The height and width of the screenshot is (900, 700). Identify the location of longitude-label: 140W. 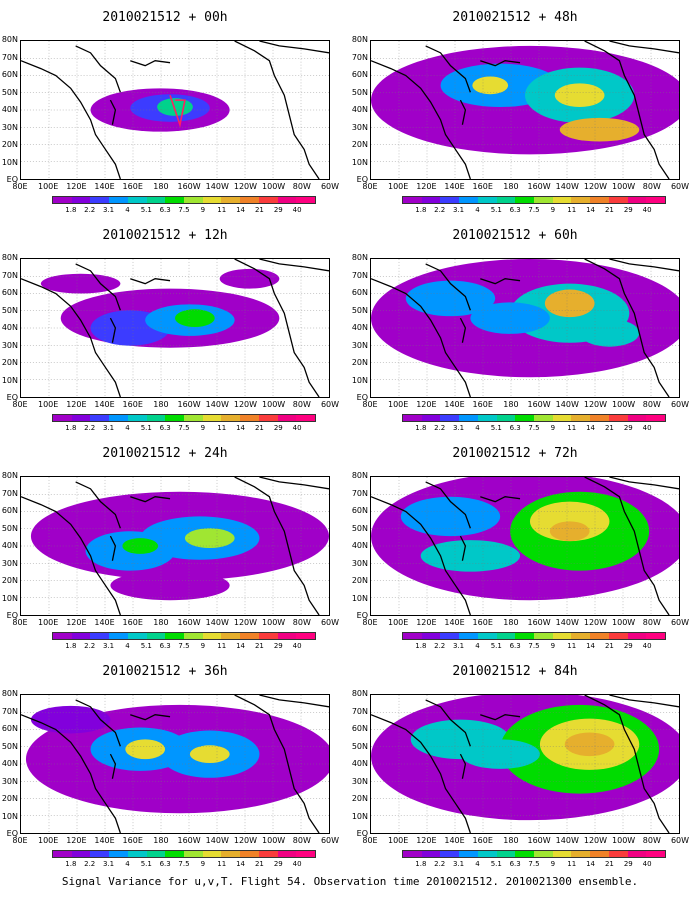
(217, 840).